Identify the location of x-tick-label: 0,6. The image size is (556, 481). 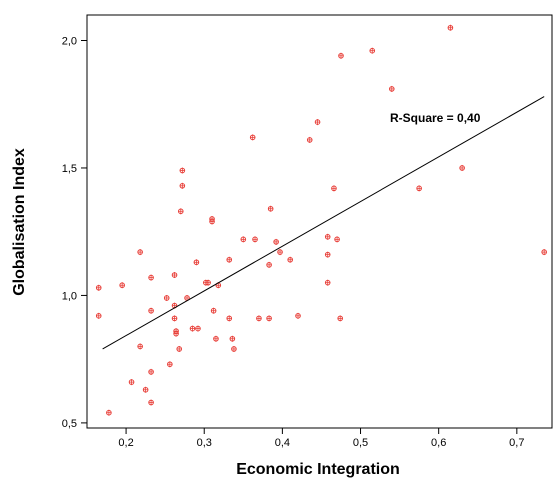
(438, 443).